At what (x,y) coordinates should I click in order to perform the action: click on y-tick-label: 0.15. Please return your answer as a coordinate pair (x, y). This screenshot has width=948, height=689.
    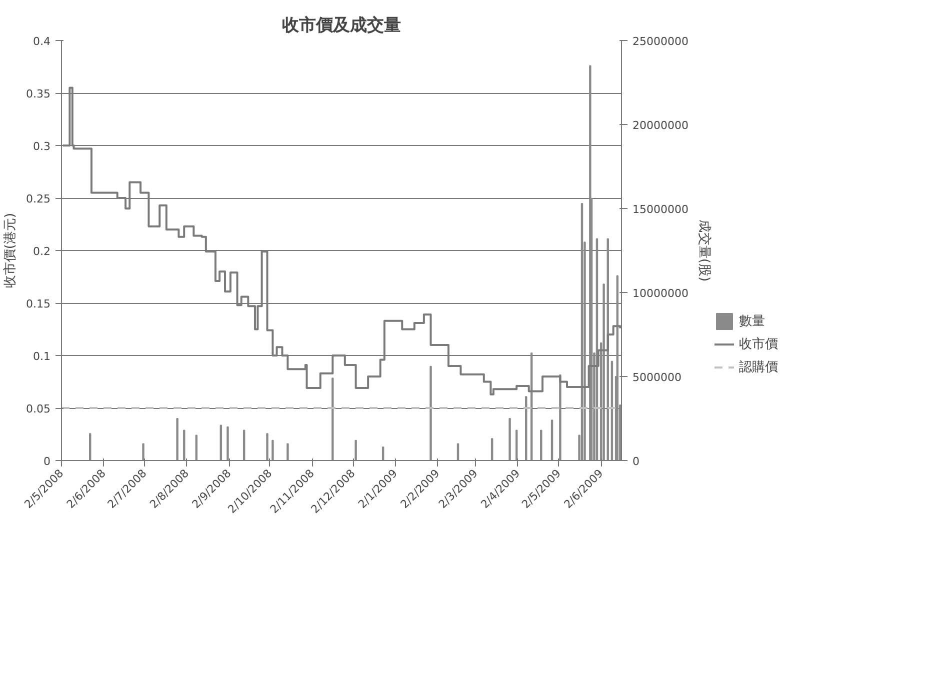
    Looking at the image, I should click on (38, 304).